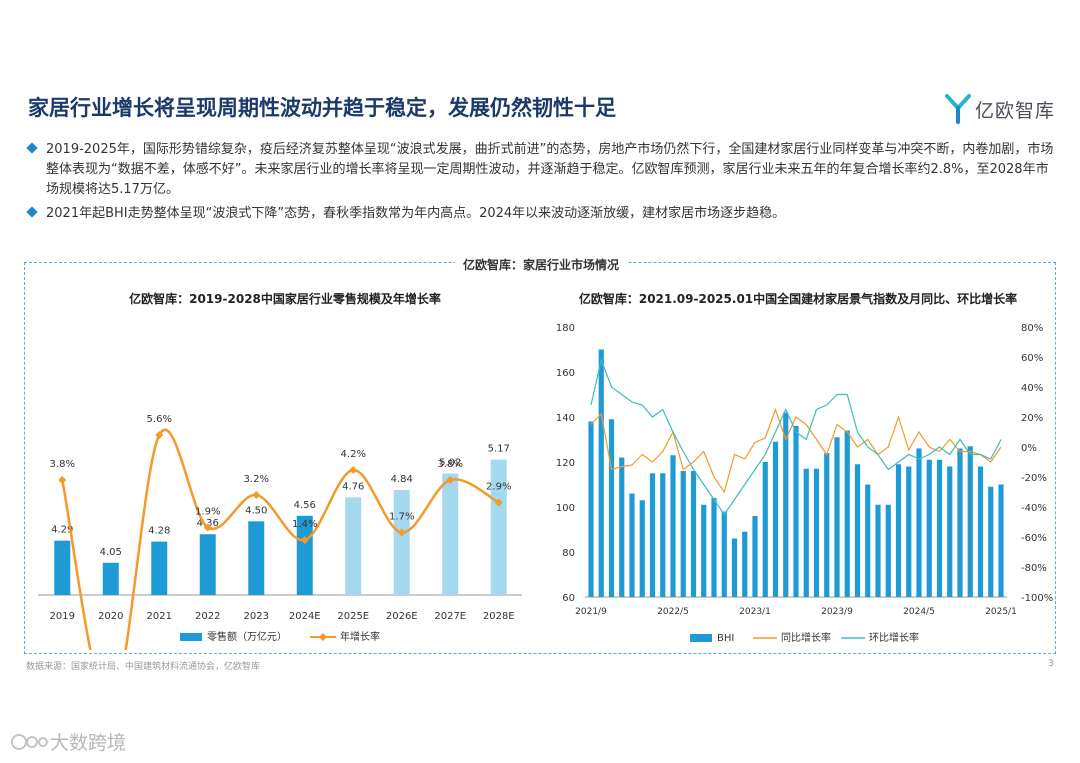 Image resolution: width=1080 pixels, height=763 pixels. What do you see at coordinates (159, 616) in the screenshot?
I see `x-tick-label: 2021` at bounding box center [159, 616].